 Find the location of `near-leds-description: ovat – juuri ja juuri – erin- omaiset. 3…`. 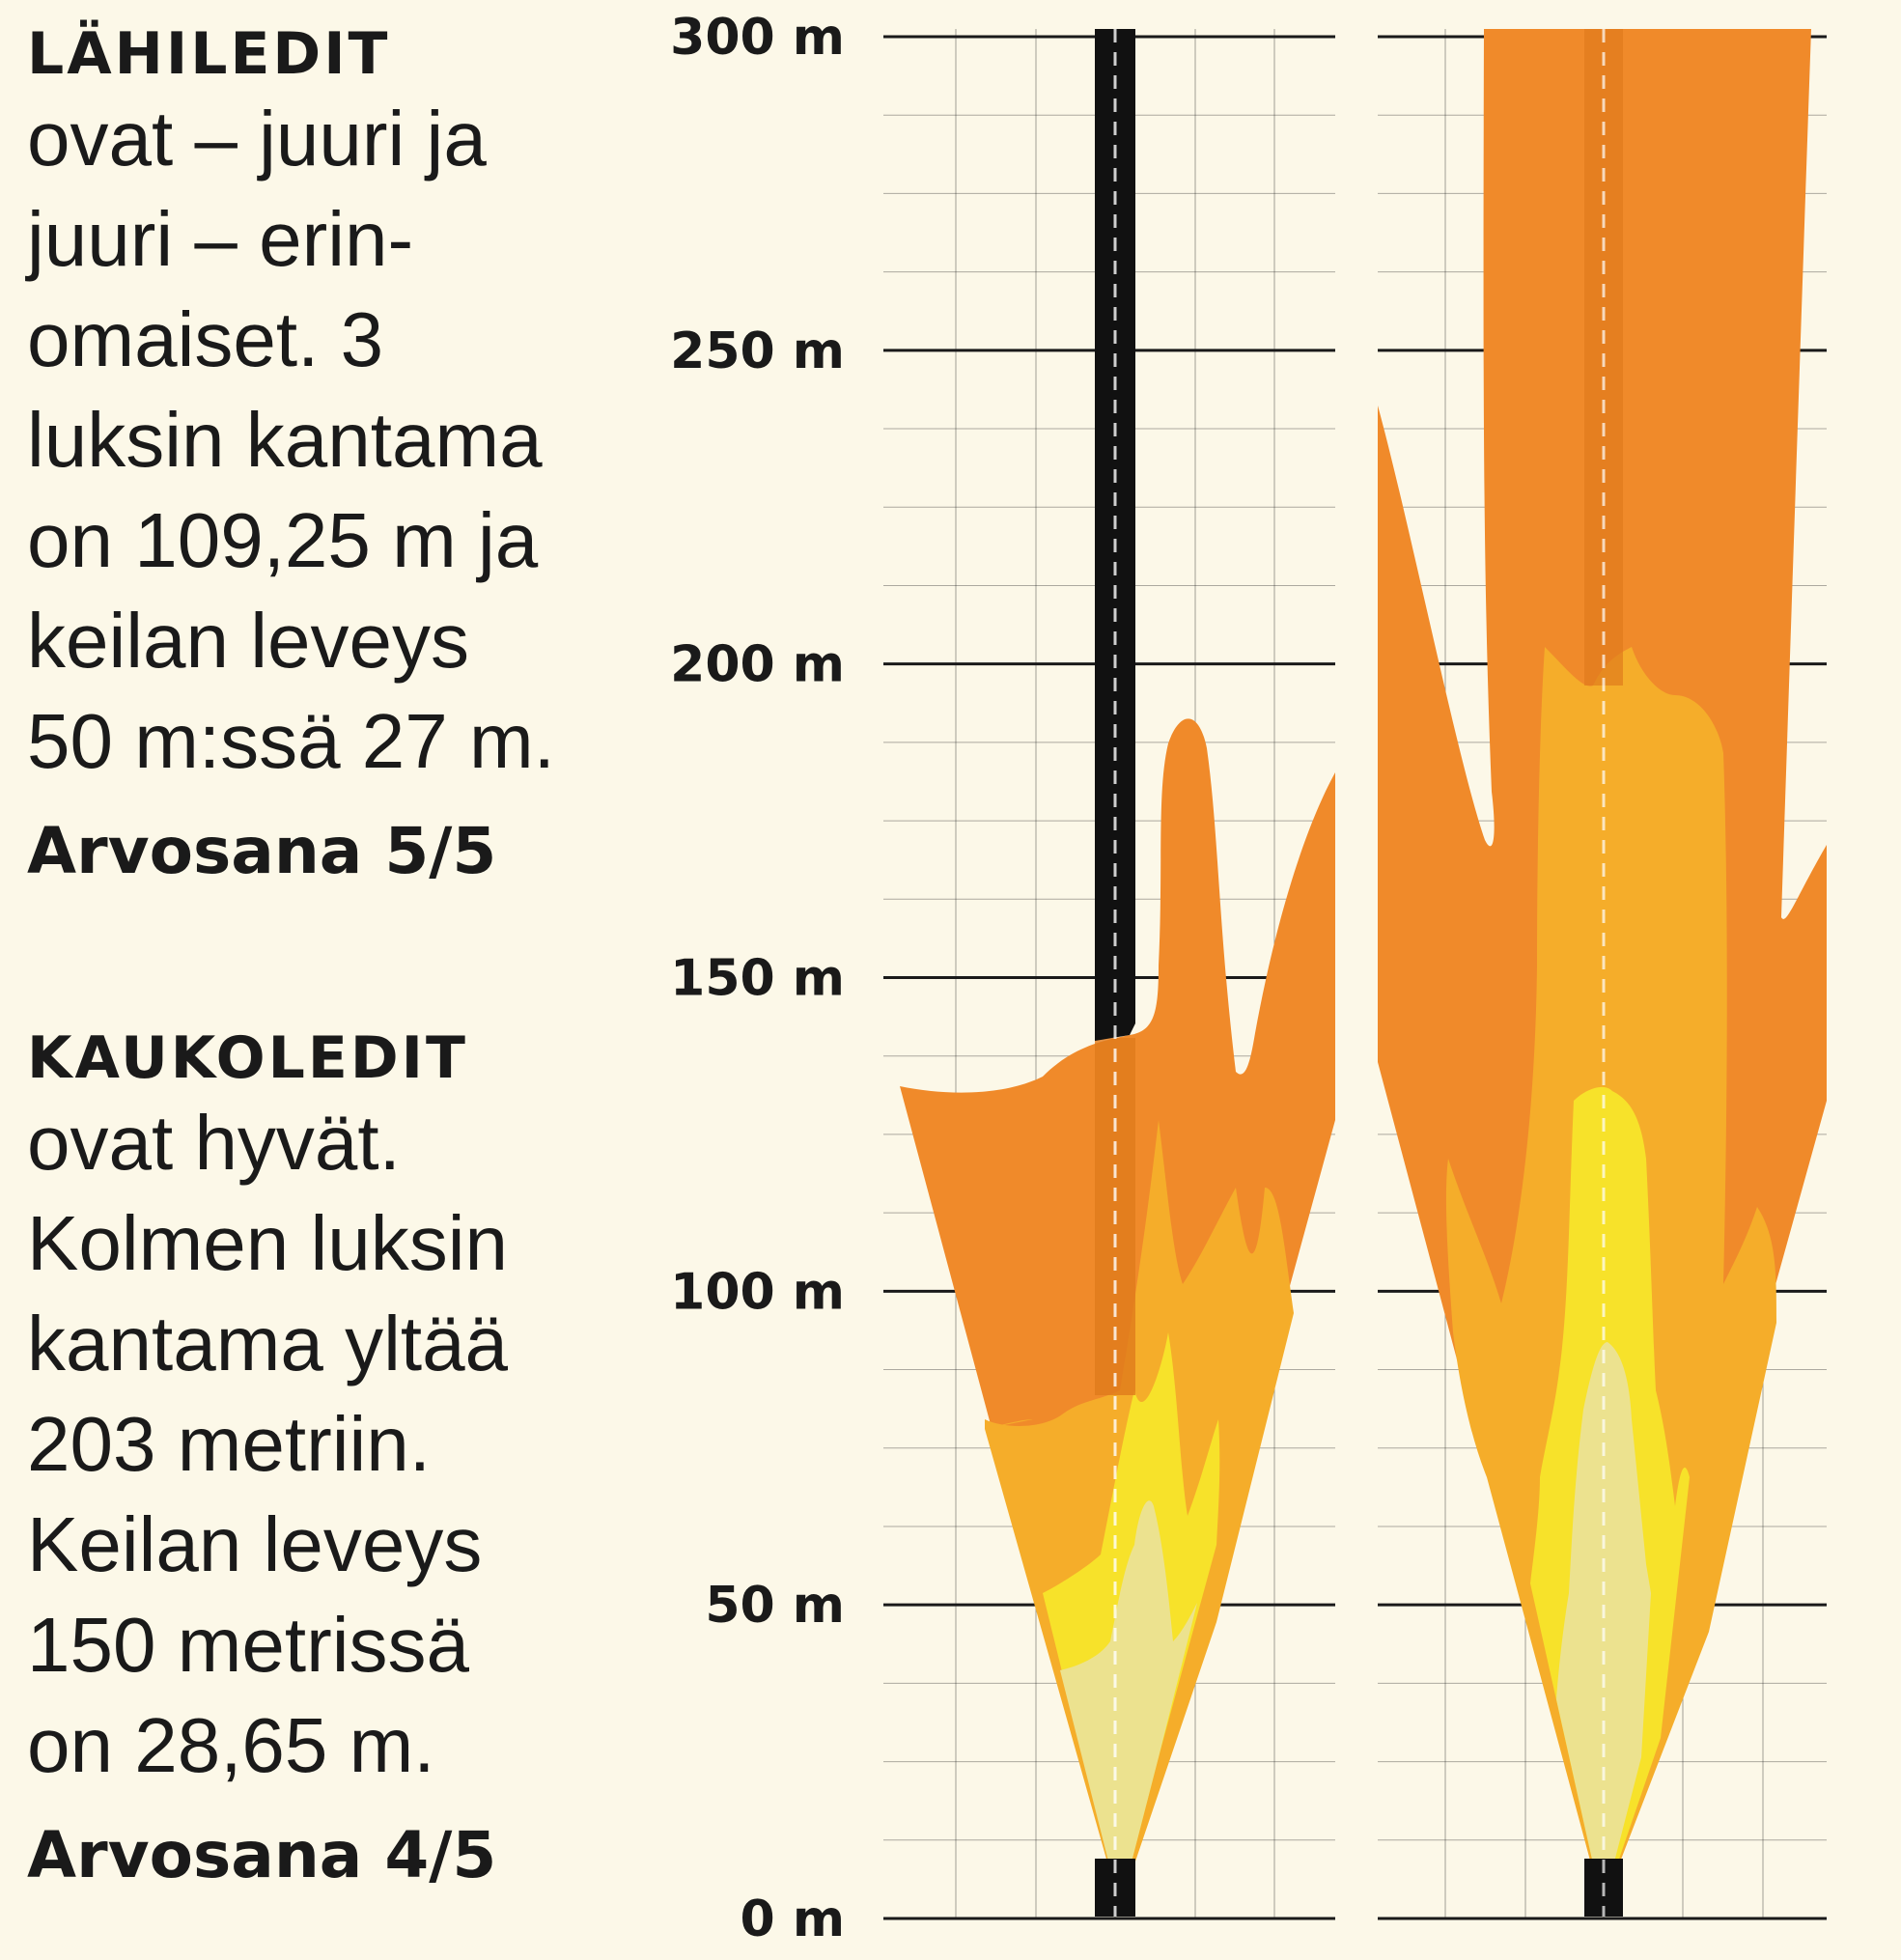

near-leds-description: ovat – juuri ja juuri – erin- omaiset. 3… is located at coordinates (291, 440).